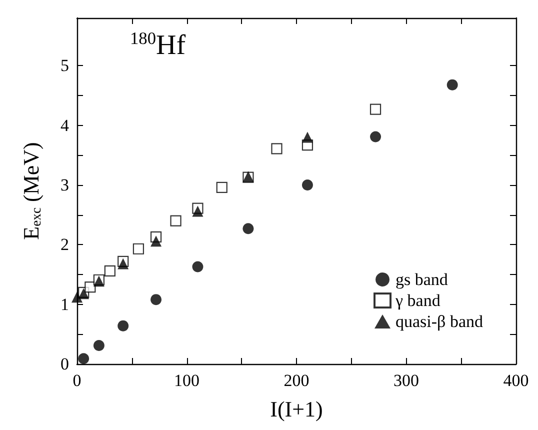 This screenshot has width=538, height=430. I want to click on y-tick-label: 2, so click(64, 244).